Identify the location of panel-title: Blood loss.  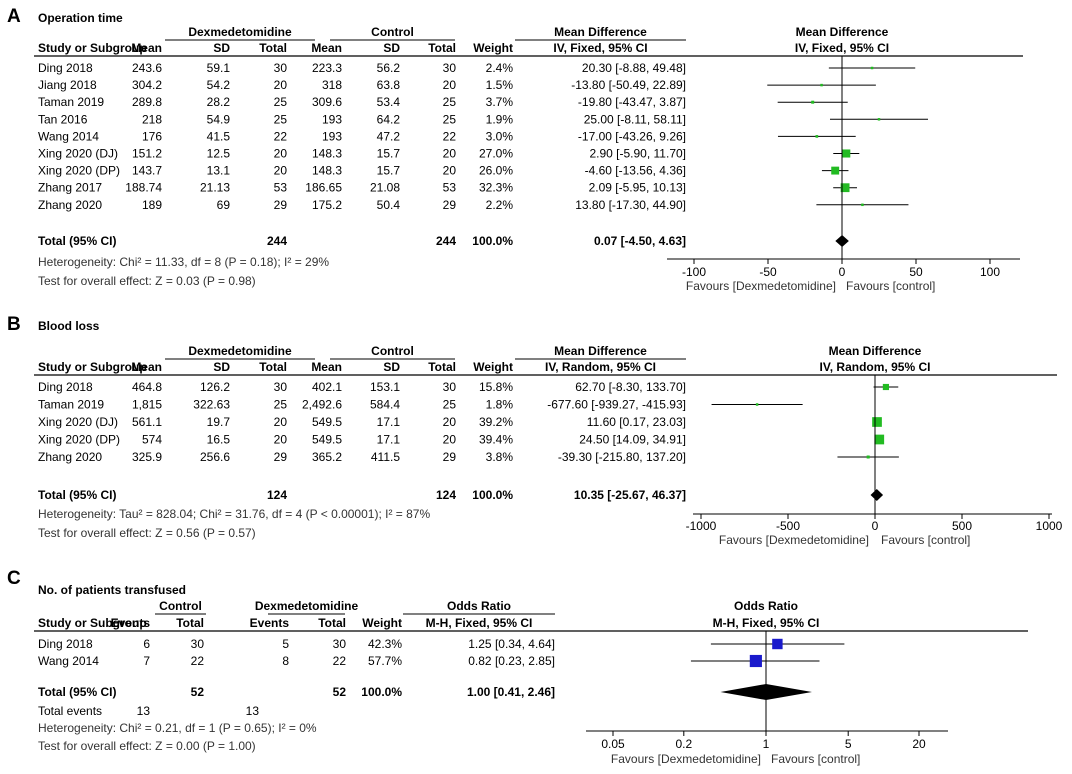
(69, 326).